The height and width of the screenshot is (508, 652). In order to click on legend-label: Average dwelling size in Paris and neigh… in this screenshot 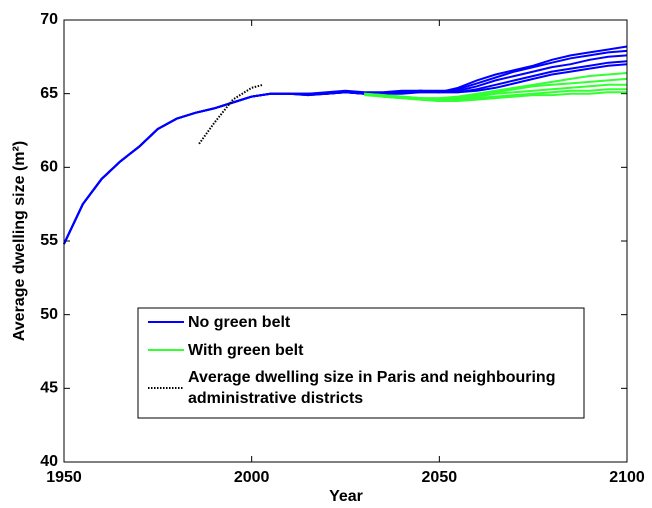, I will do `click(372, 388)`.